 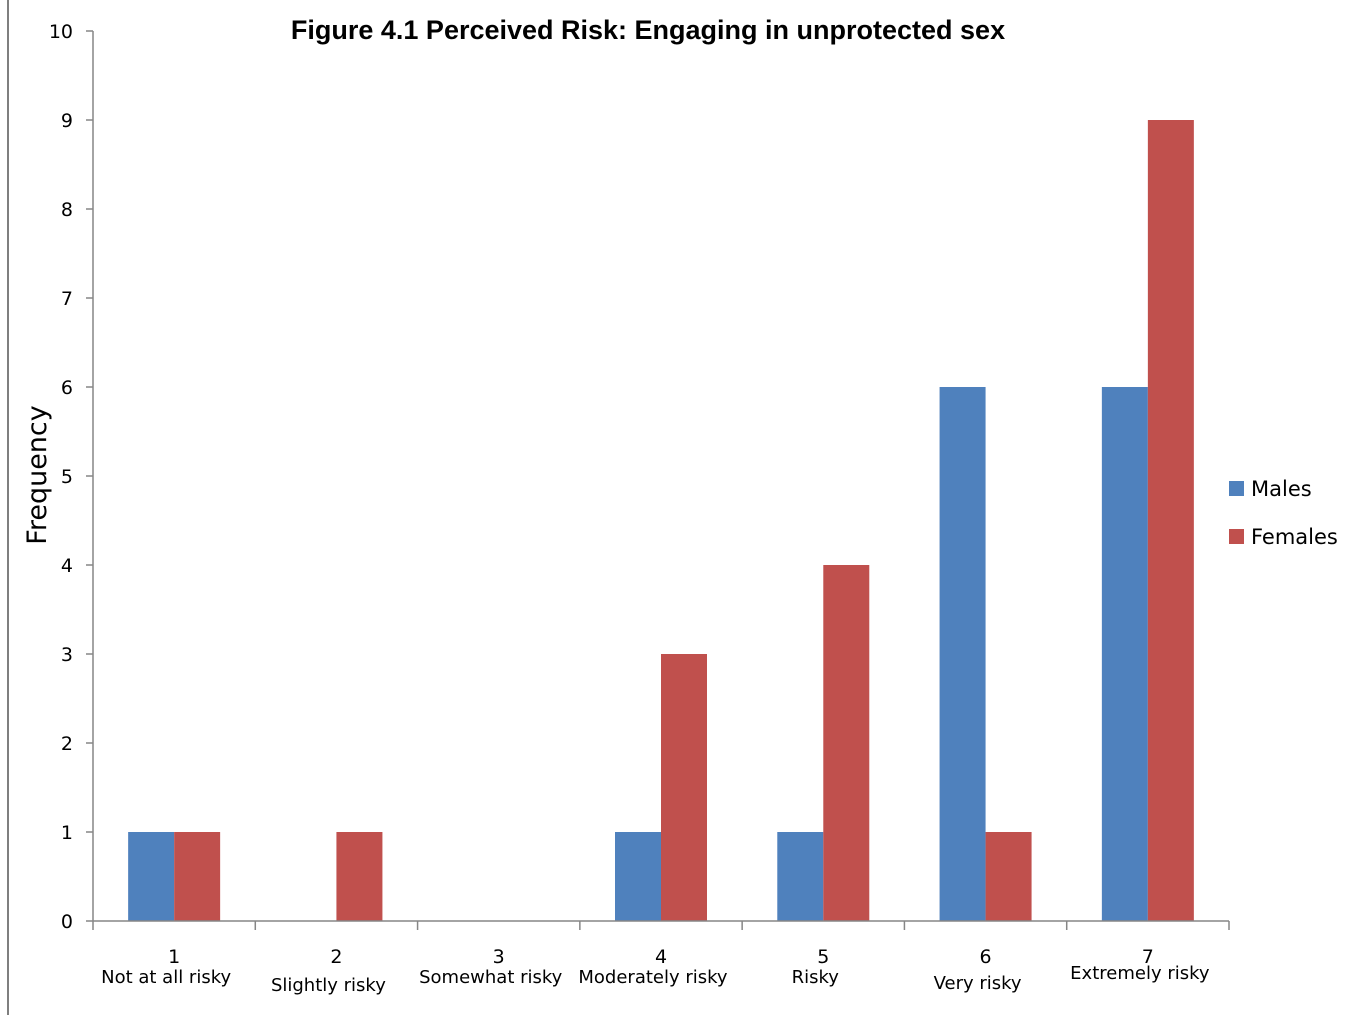 What do you see at coordinates (816, 977) in the screenshot?
I see `x-category-label: Risky` at bounding box center [816, 977].